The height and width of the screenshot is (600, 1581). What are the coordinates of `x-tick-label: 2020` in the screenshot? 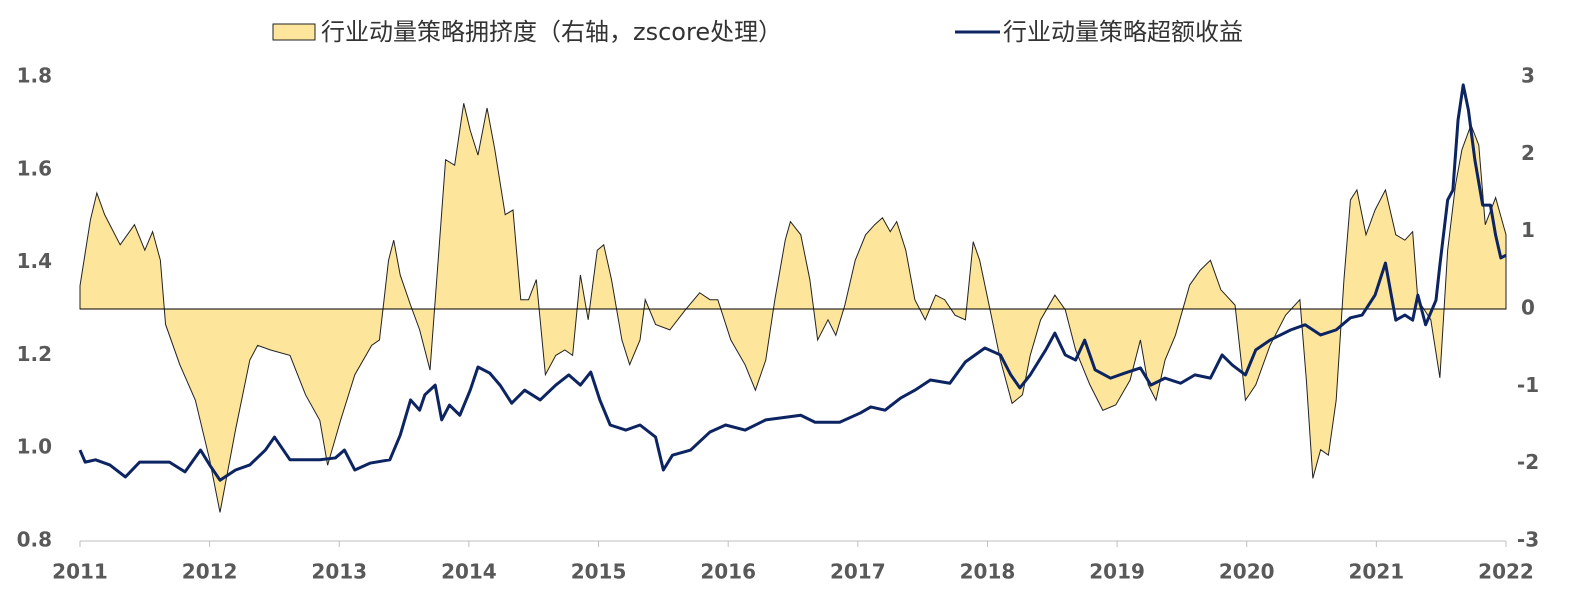 It's located at (1247, 572).